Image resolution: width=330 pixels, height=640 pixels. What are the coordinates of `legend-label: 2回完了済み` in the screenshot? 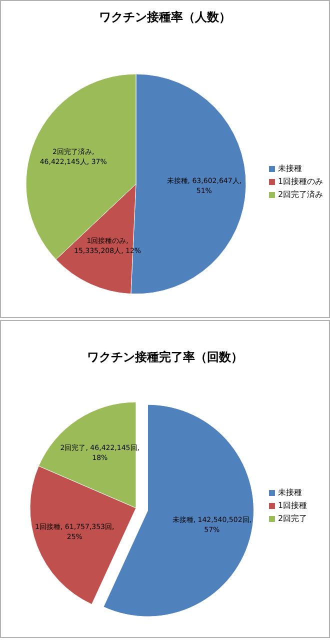 It's located at (300, 195).